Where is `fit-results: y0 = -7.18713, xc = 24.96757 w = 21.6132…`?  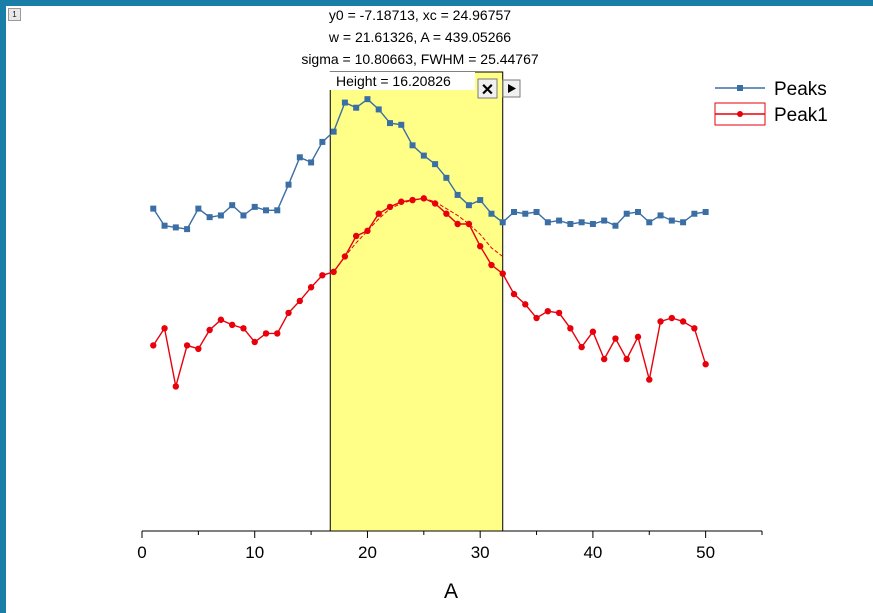
fit-results: y0 = -7.18713, xc = 24.96757 w = 21.6132… is located at coordinates (420, 37).